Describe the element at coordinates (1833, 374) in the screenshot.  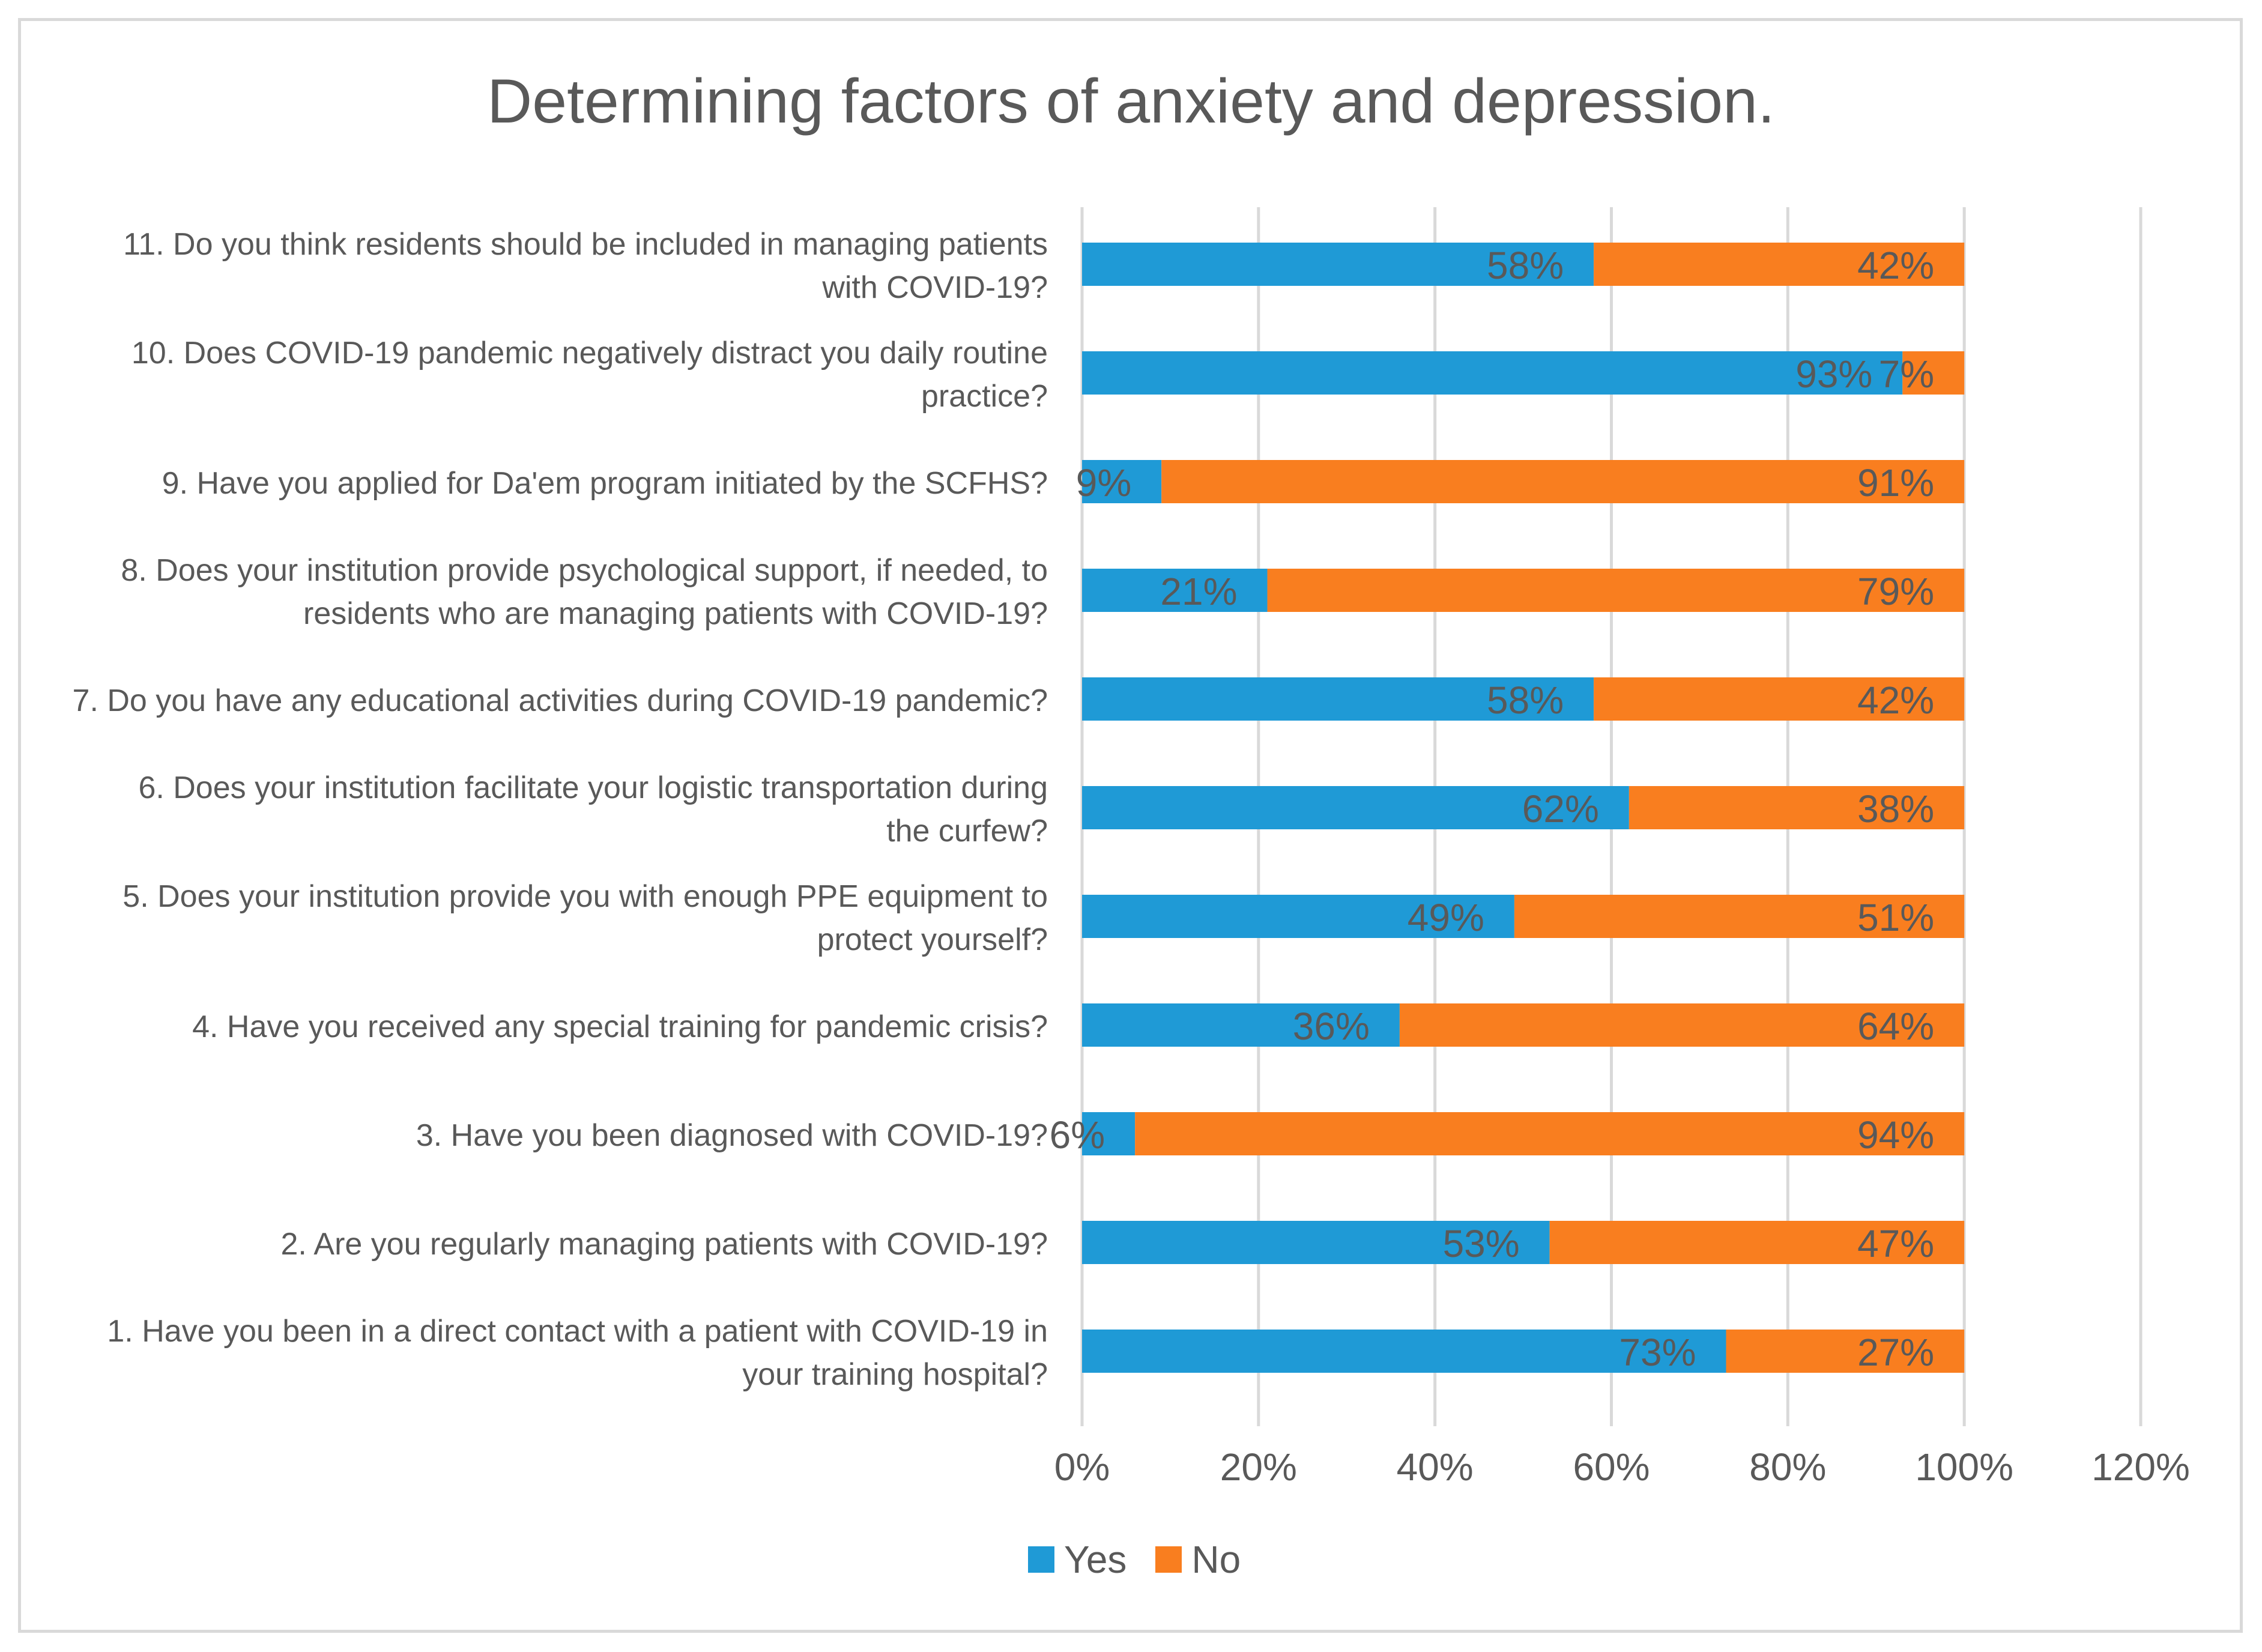
I see `data-label-yes: 93%` at that location.